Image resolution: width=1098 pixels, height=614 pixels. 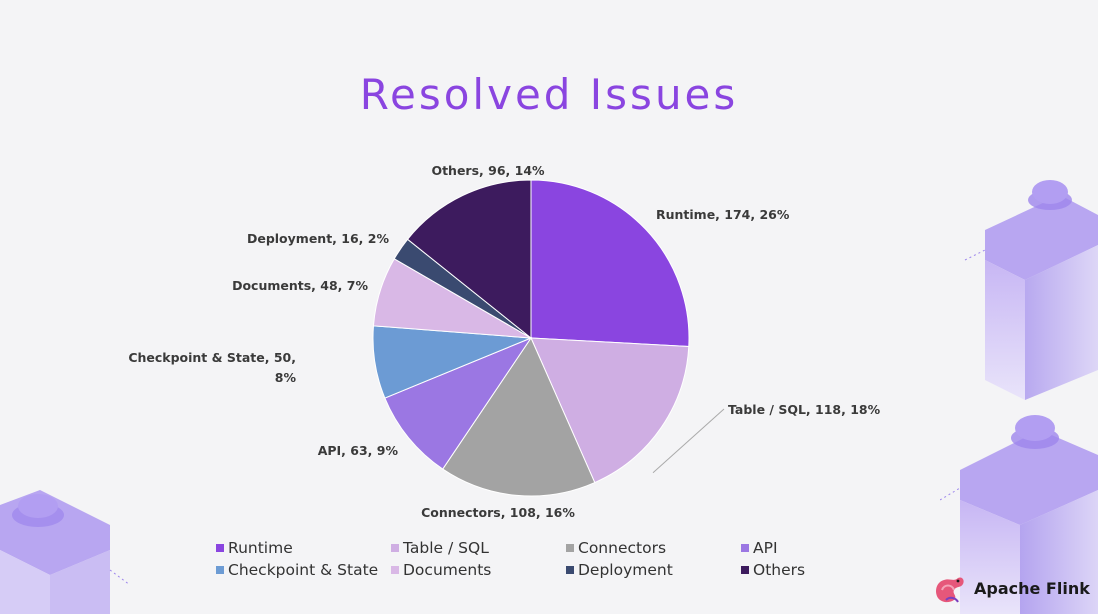 What do you see at coordinates (723, 214) in the screenshot?
I see `data-label-runtime: Runtime, 174, 26%` at bounding box center [723, 214].